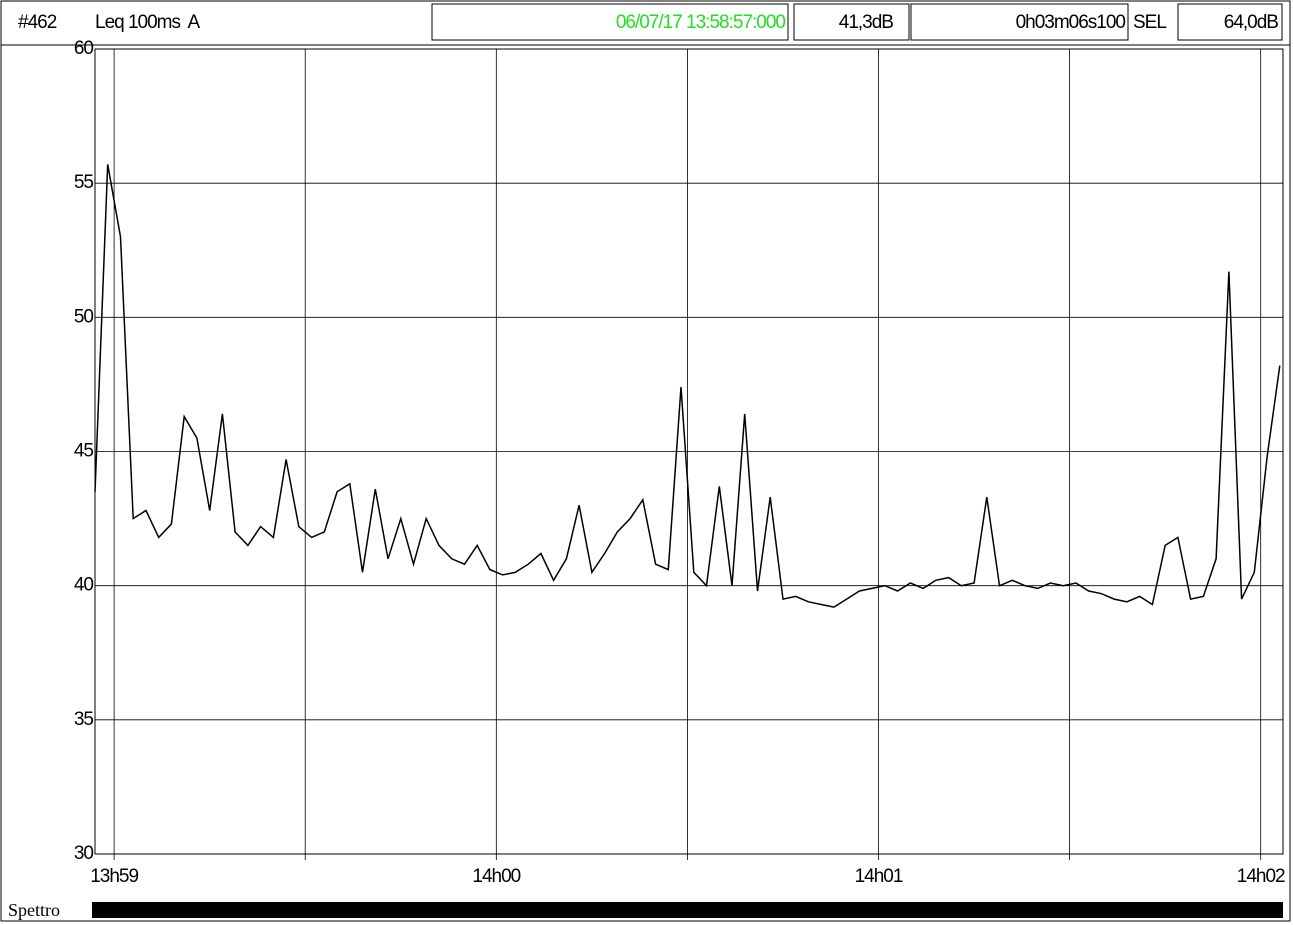 This screenshot has height=925, width=1293. I want to click on record-id: #462, so click(37, 22).